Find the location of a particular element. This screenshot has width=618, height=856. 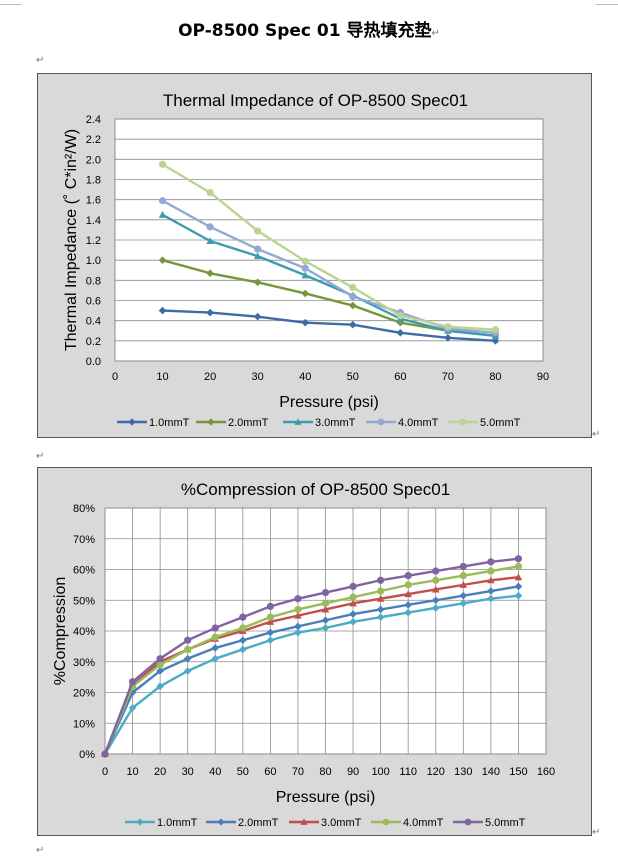

y-tick-label: 1.4 is located at coordinates (93, 221).